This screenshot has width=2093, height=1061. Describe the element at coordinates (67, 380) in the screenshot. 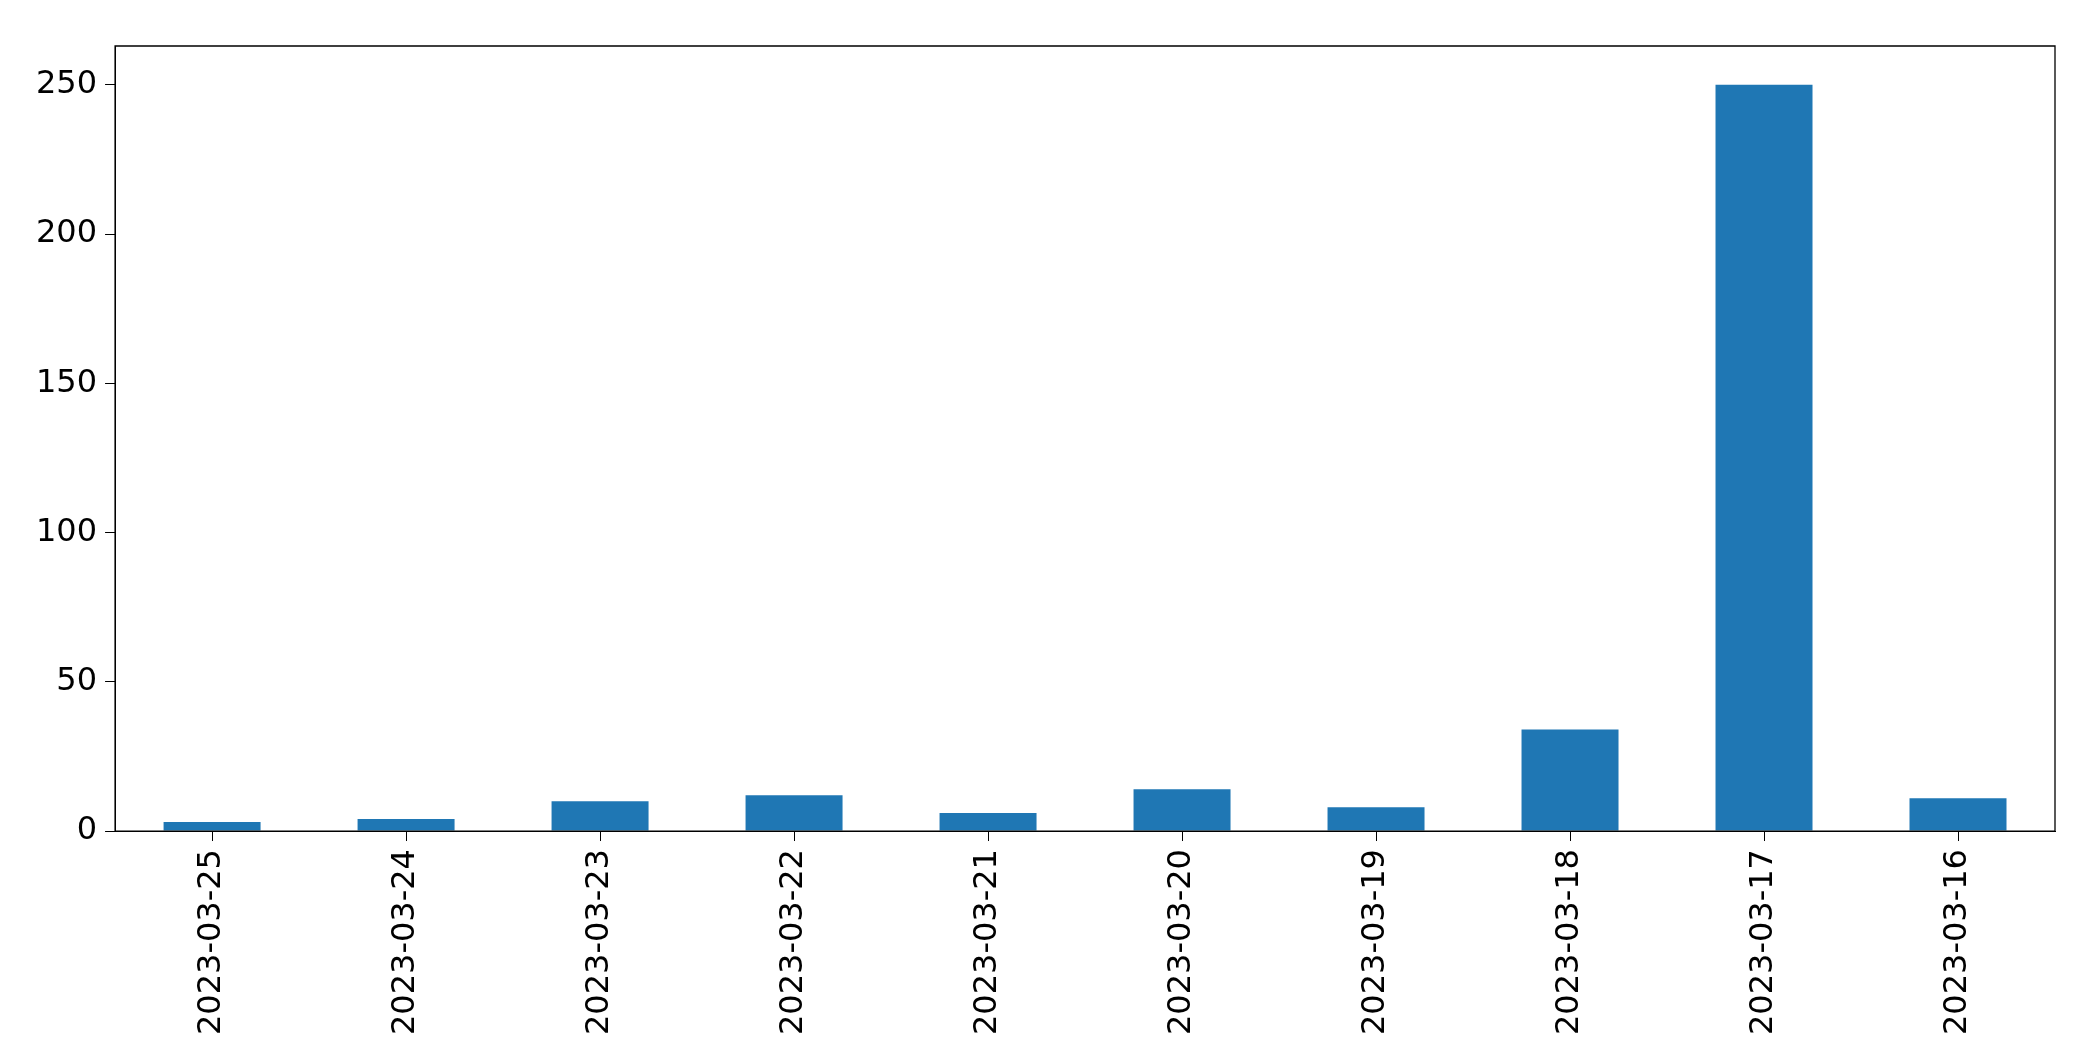

I see `y-tick-label: 150` at that location.